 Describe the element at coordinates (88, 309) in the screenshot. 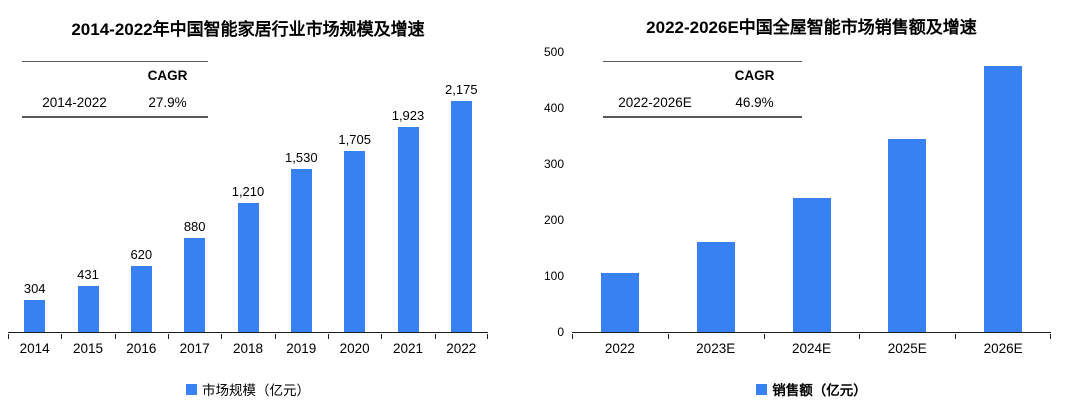

I see `bar-2015` at that location.